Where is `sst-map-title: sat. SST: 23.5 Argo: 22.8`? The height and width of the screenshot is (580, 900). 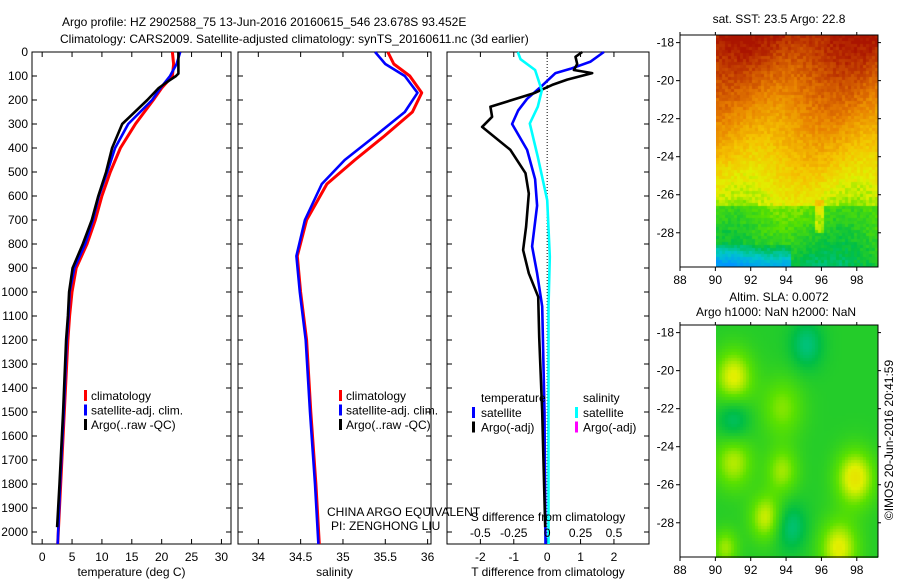 sst-map-title: sat. SST: 23.5 Argo: 22.8 is located at coordinates (779, 19).